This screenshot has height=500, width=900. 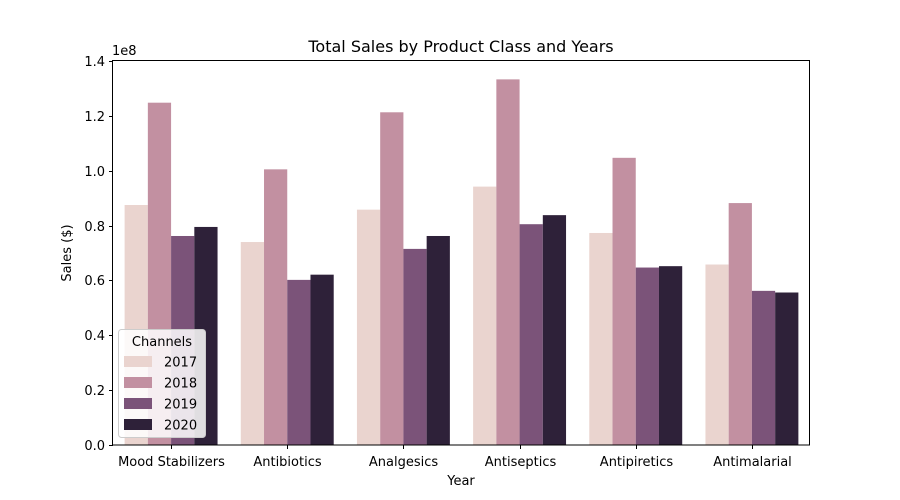 What do you see at coordinates (94, 227) in the screenshot?
I see `y-tick-label: 0.8` at bounding box center [94, 227].